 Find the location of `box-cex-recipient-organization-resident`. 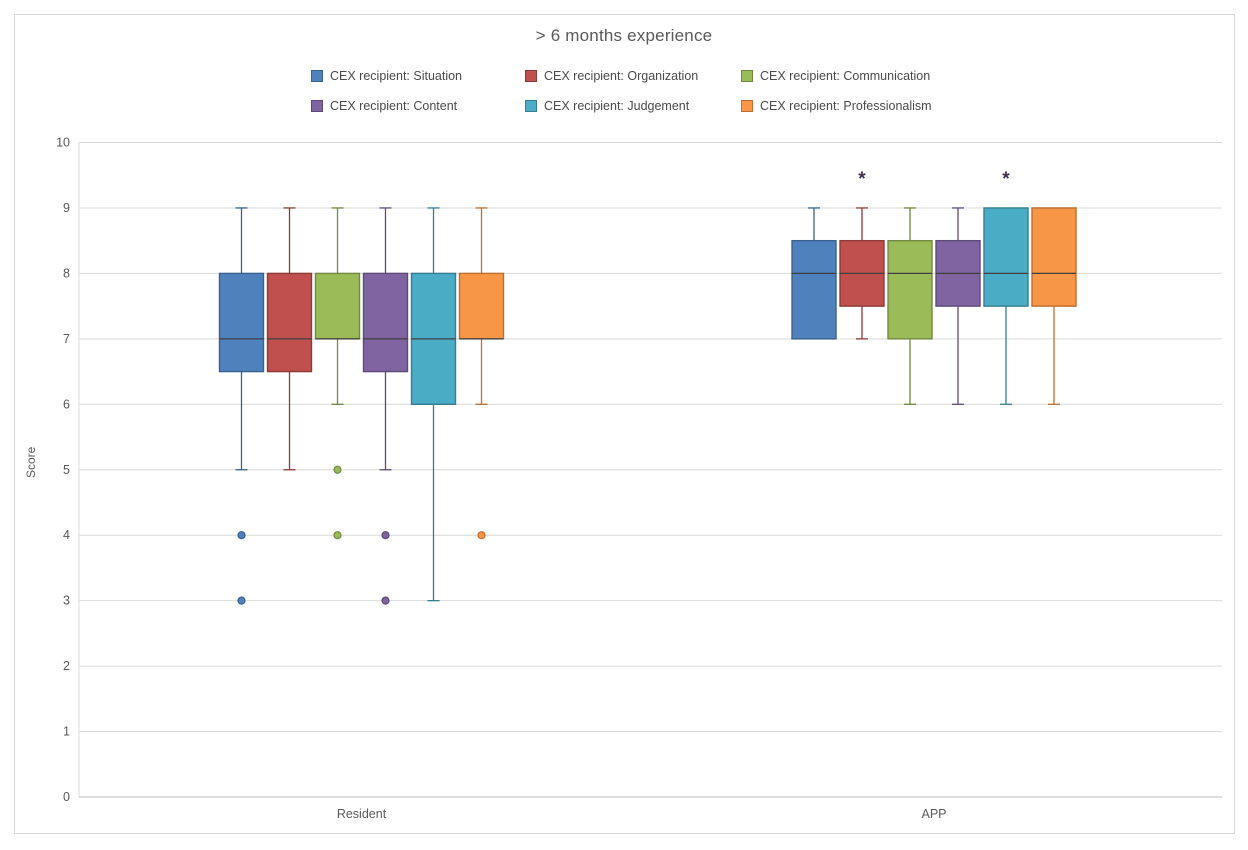

box-cex-recipient-organization-resident is located at coordinates (289, 339).